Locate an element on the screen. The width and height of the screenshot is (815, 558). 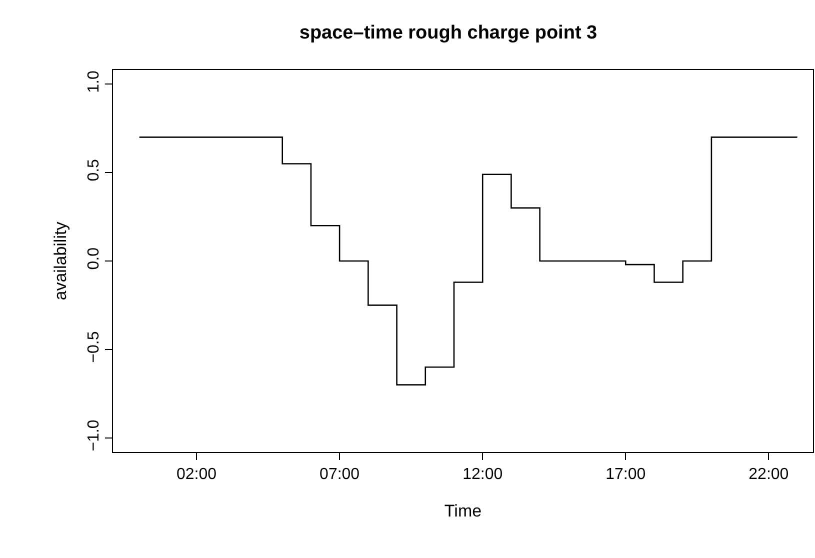
y-tick-label: 1.0 is located at coordinates (94, 81).